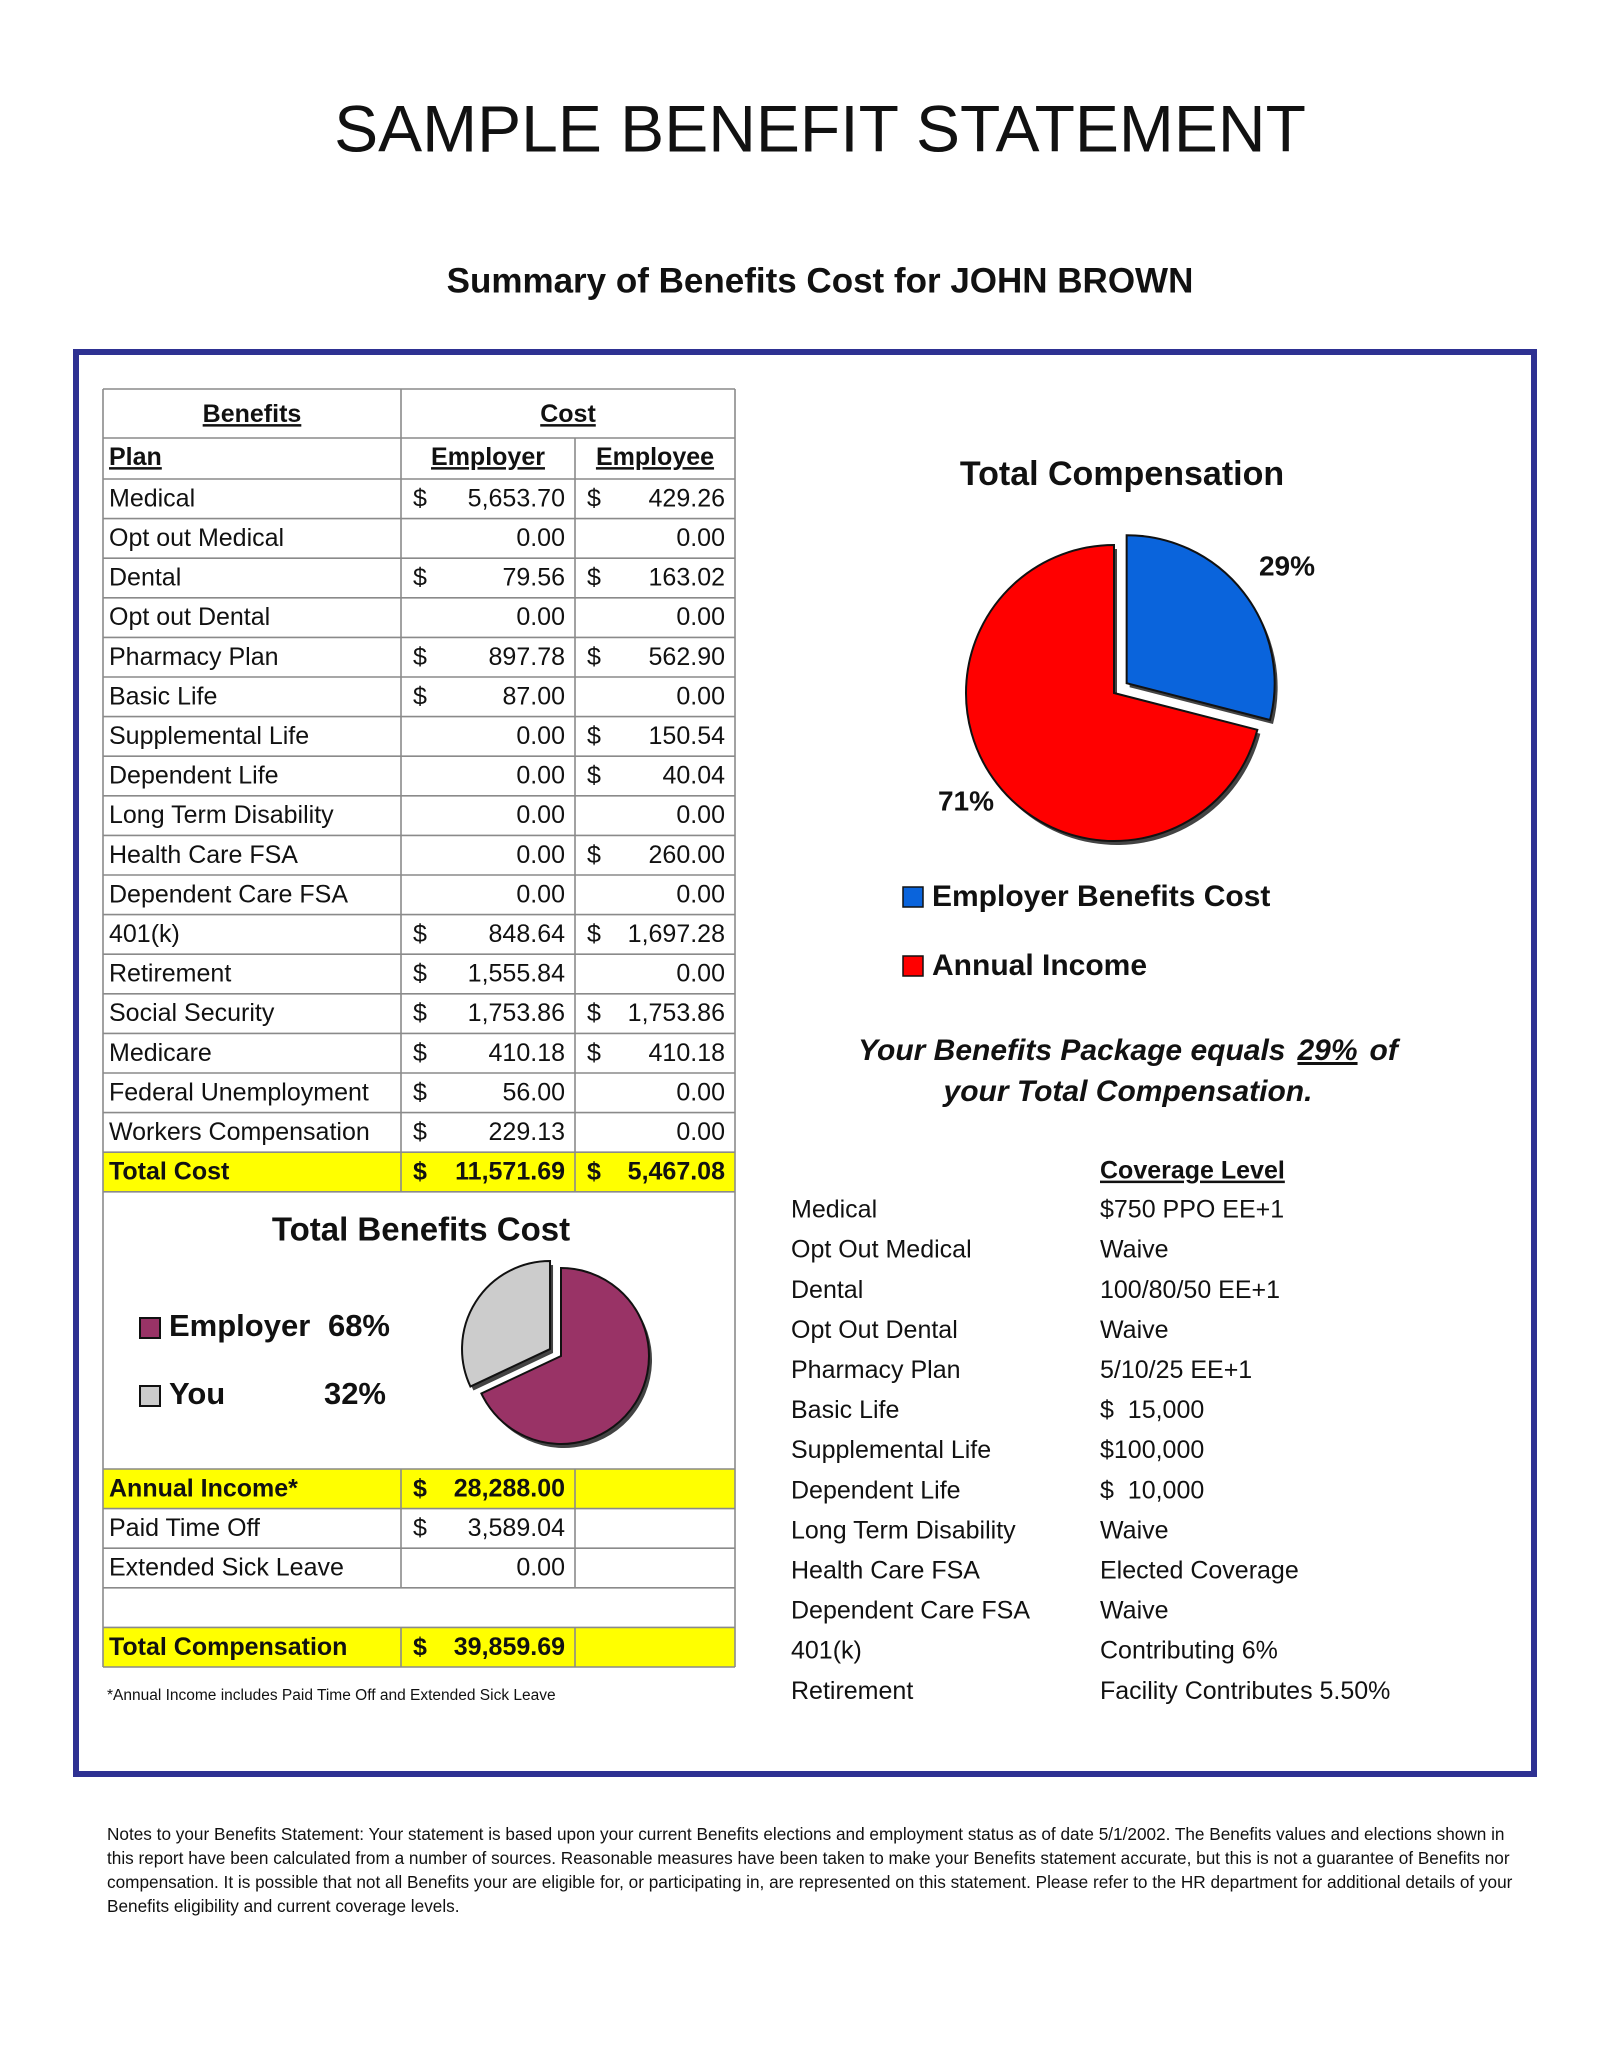 Image resolution: width=1600 pixels, height=2070 pixels. I want to click on header-cost: Cost, so click(568, 414).